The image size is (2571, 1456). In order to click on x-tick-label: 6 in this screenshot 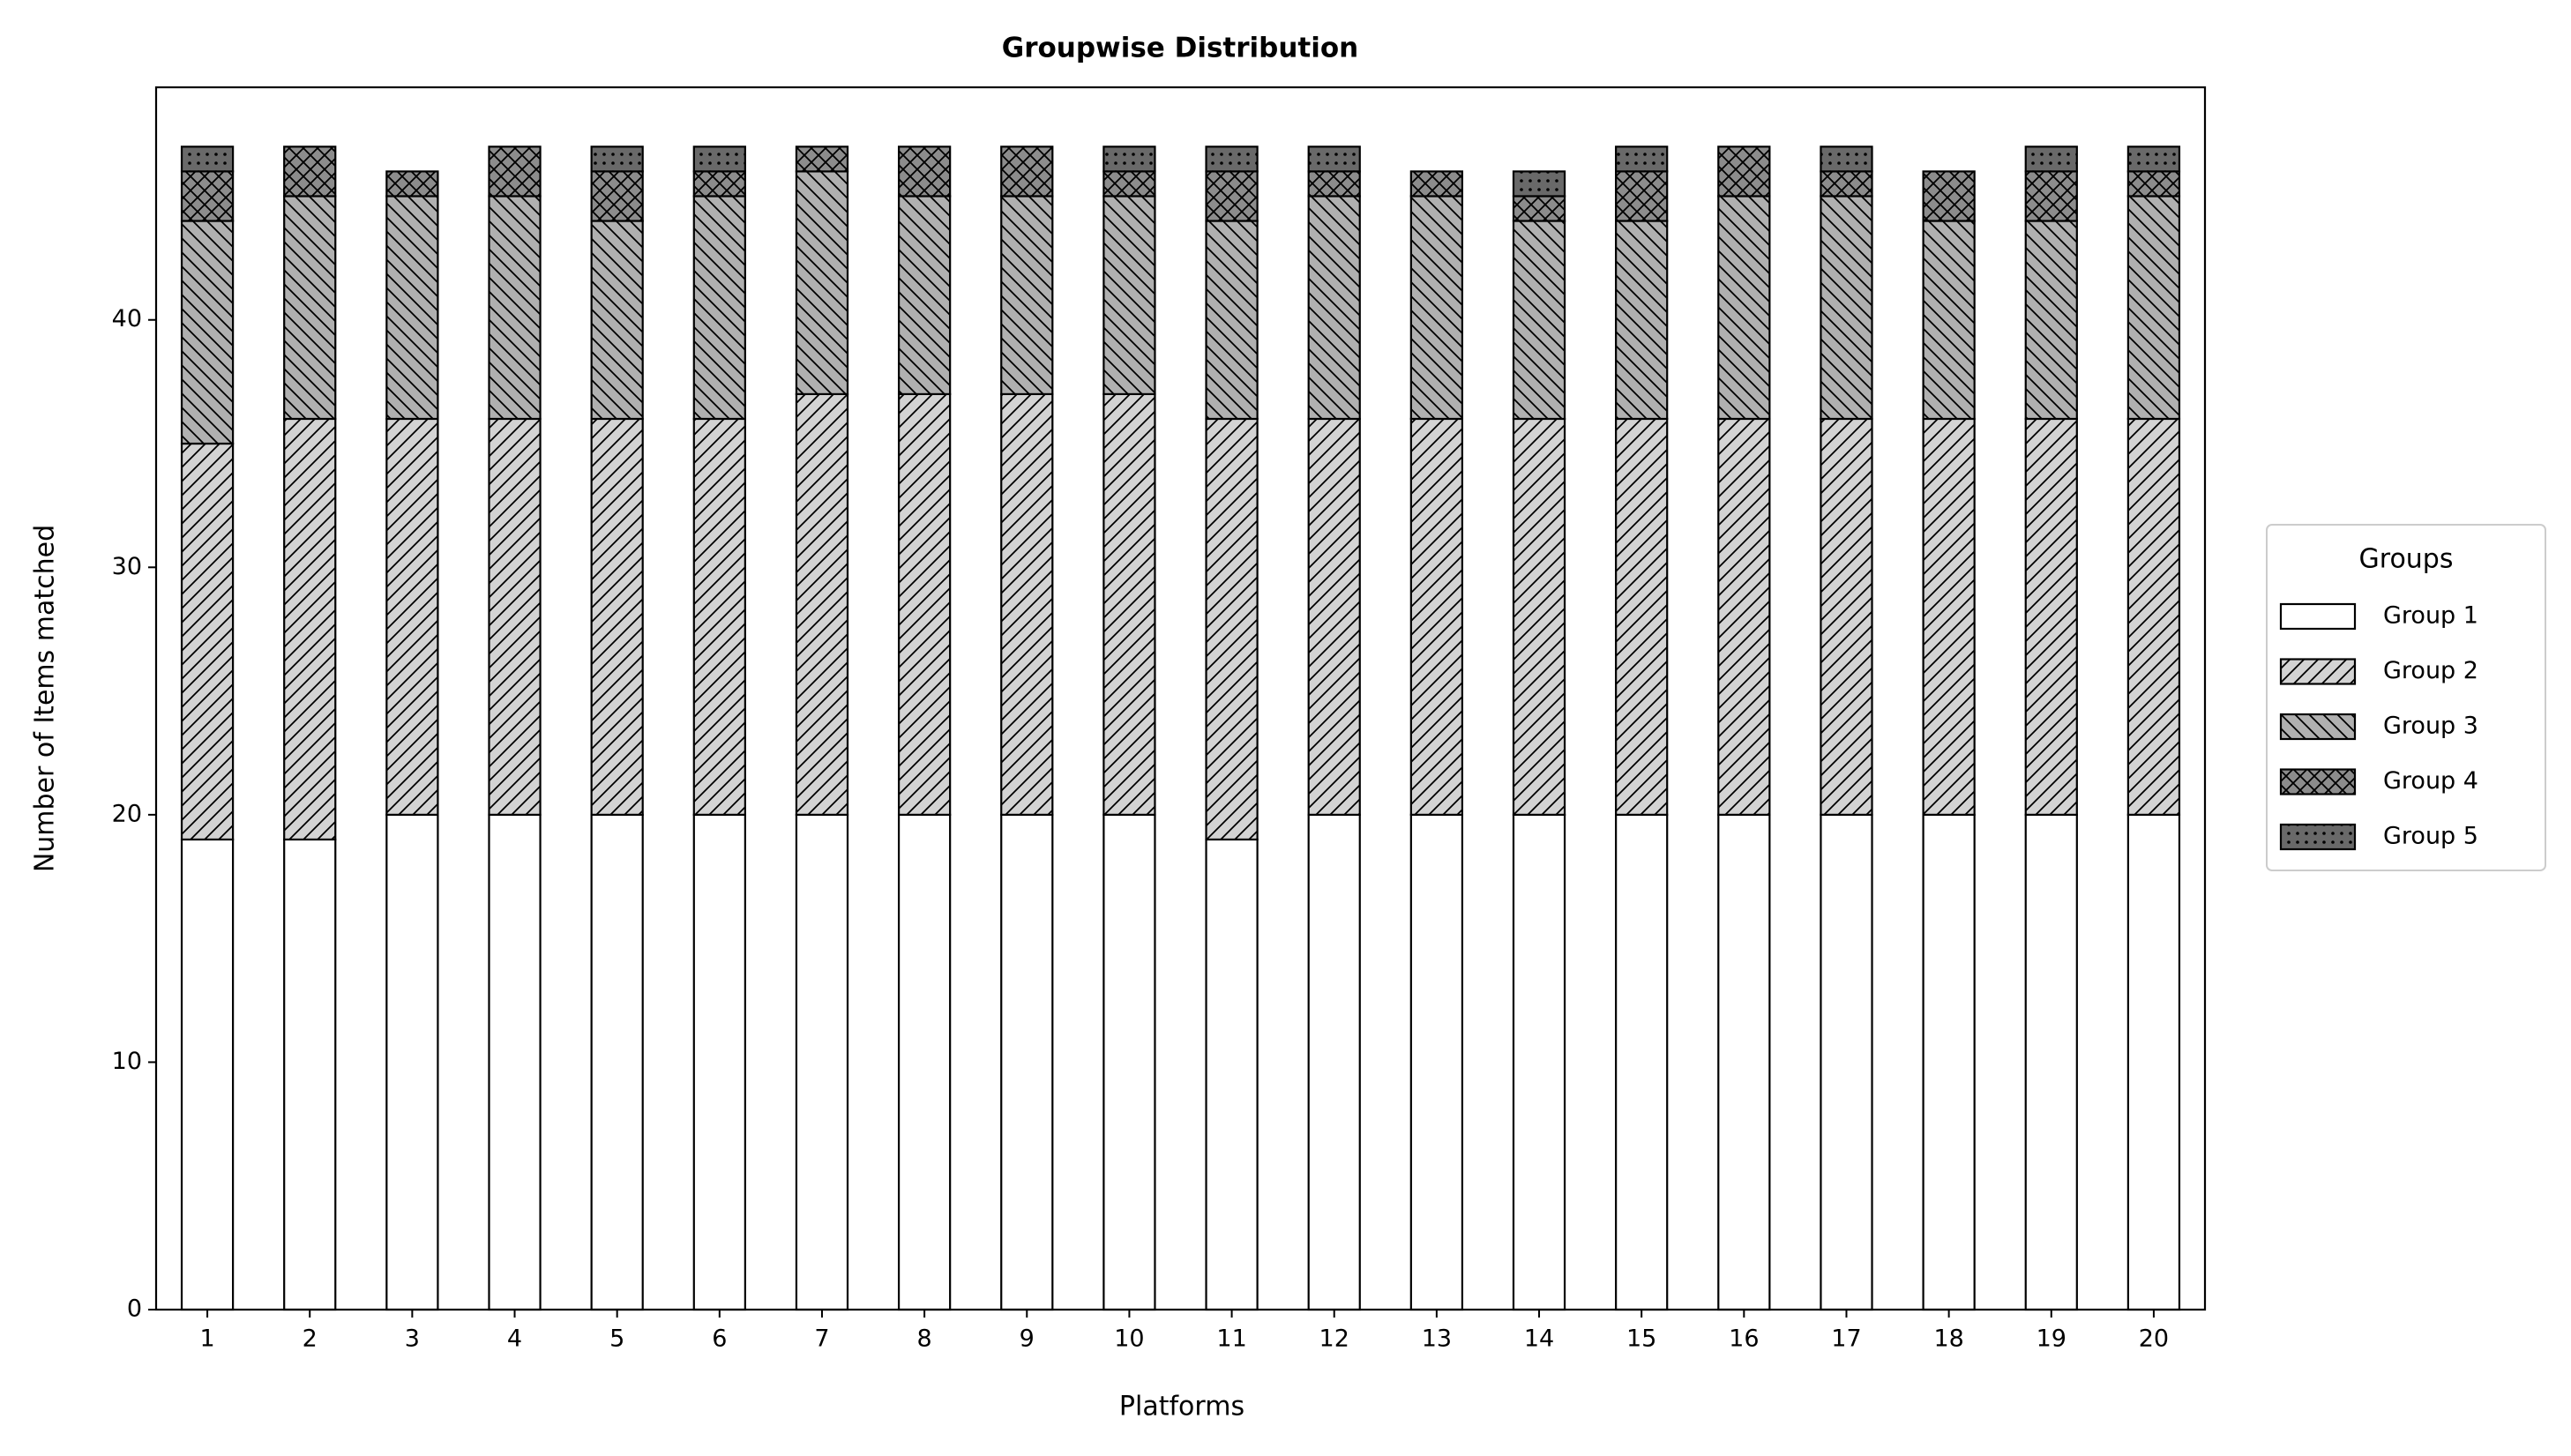, I will do `click(719, 1339)`.